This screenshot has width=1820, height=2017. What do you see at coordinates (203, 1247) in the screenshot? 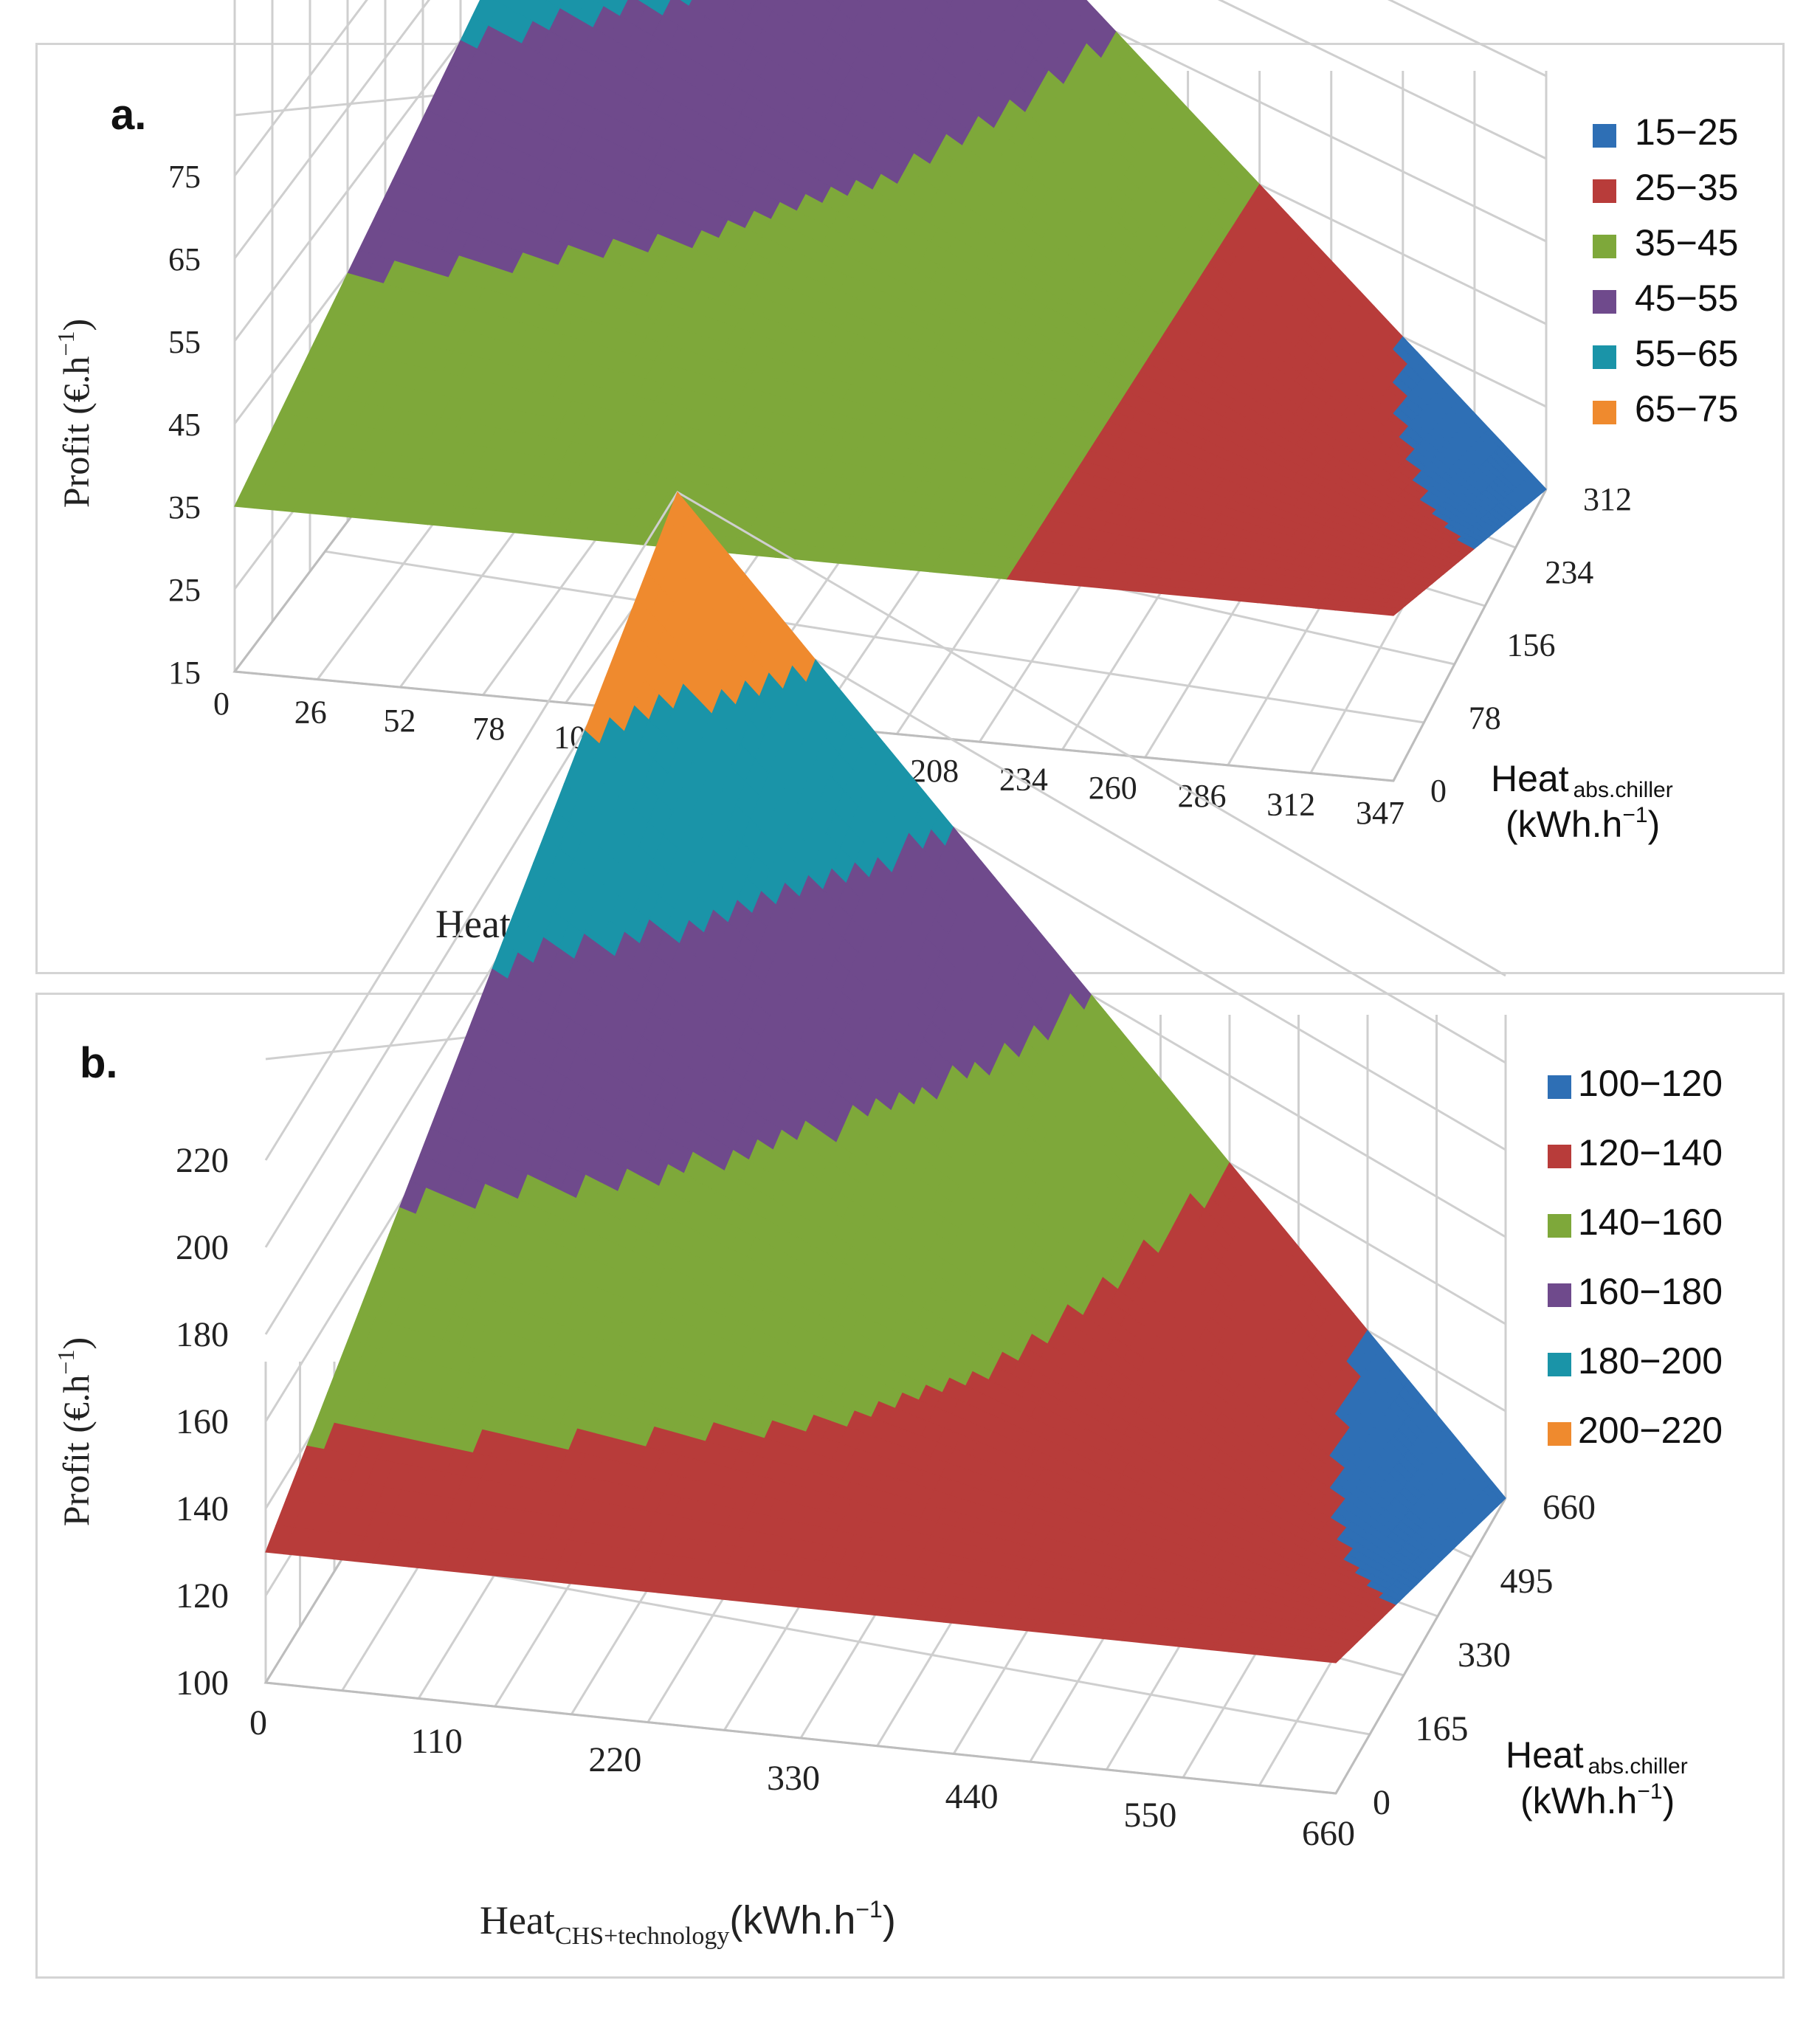
I see `z-tick-label: 200` at bounding box center [203, 1247].